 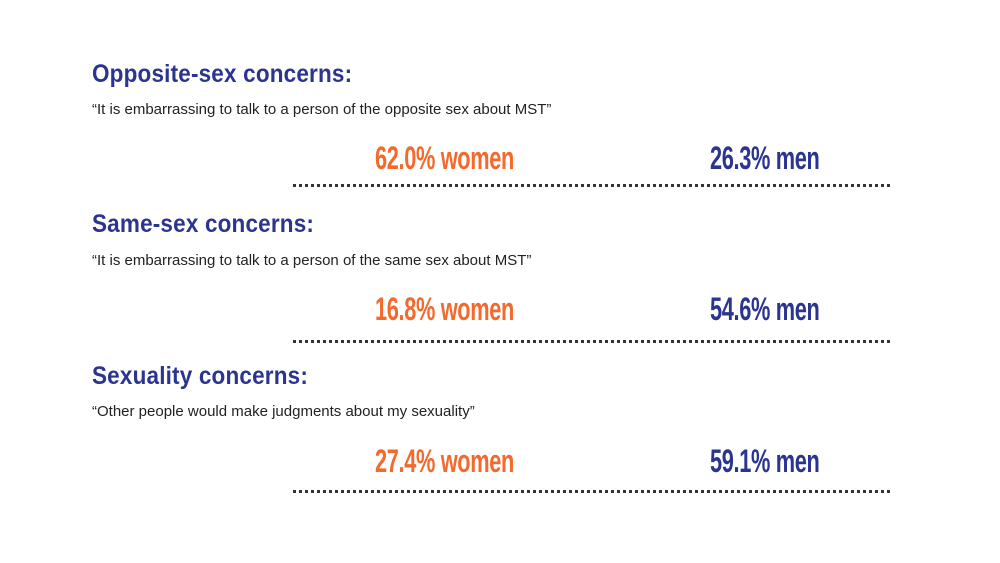 What do you see at coordinates (444, 309) in the screenshot?
I see `women-stat: 16.8% women` at bounding box center [444, 309].